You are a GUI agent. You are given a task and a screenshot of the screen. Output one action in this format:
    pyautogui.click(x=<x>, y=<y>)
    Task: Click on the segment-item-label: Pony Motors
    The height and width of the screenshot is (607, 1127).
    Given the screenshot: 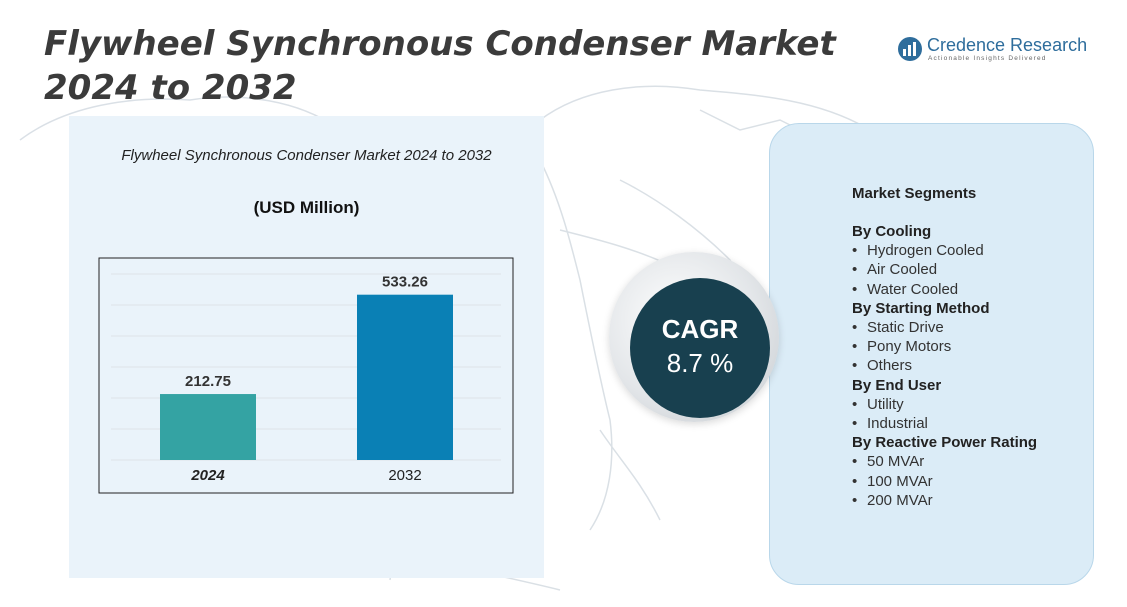 What is the action you would take?
    pyautogui.click(x=909, y=347)
    